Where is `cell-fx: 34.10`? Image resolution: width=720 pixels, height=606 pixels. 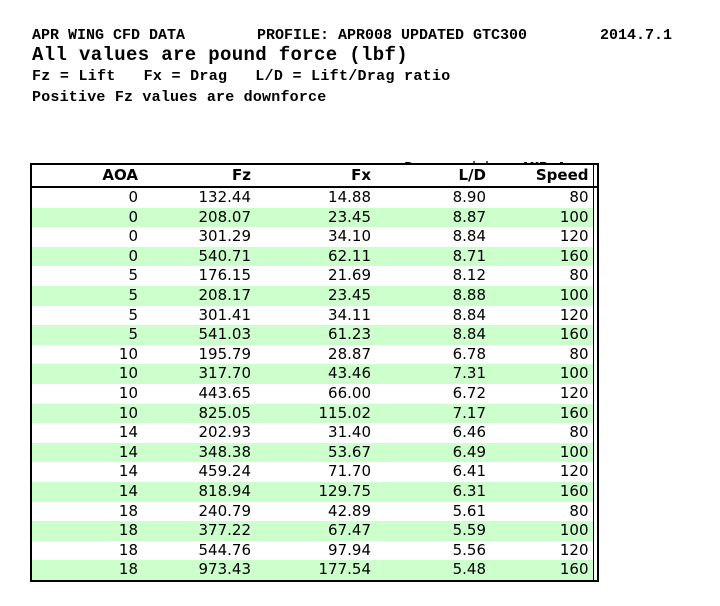 cell-fx: 34.10 is located at coordinates (349, 236).